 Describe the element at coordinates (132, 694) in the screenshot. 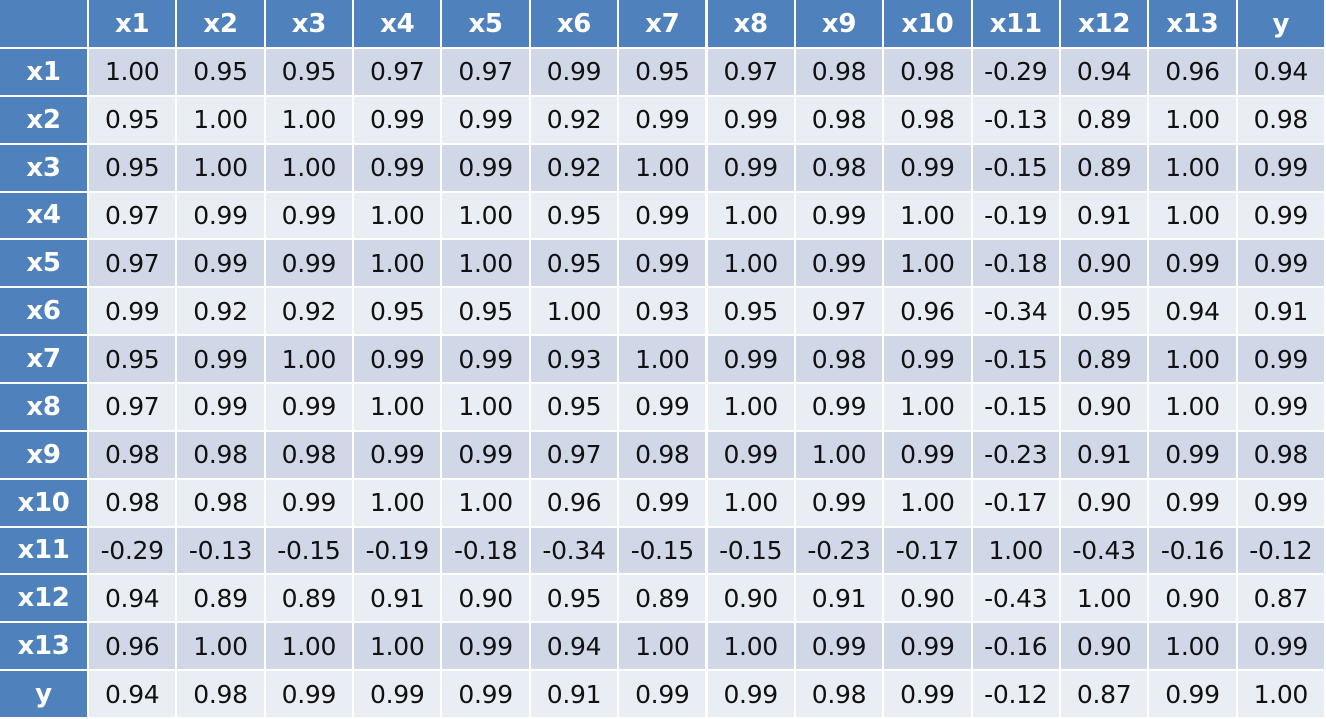

I see `table-cell: 0.94` at that location.